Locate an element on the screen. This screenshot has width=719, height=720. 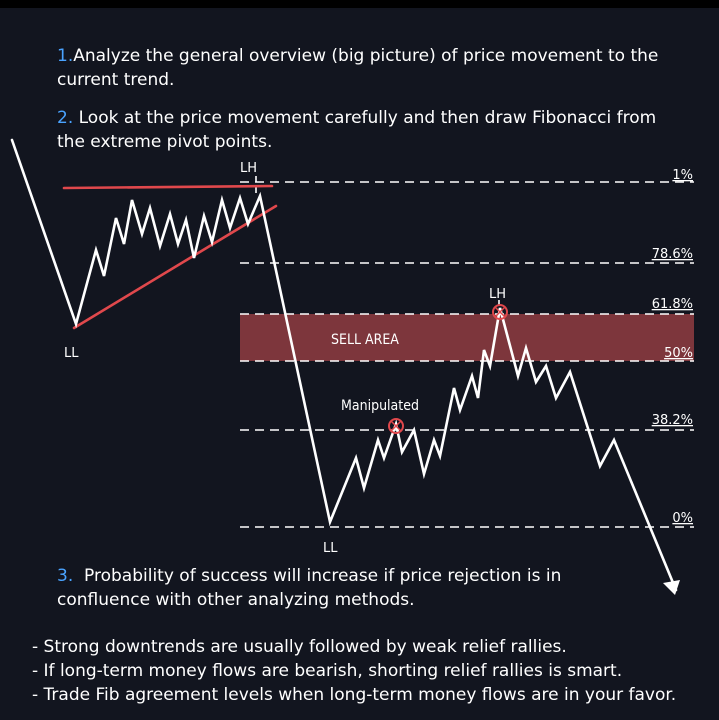
resistance-trendline is located at coordinates (168, 187).